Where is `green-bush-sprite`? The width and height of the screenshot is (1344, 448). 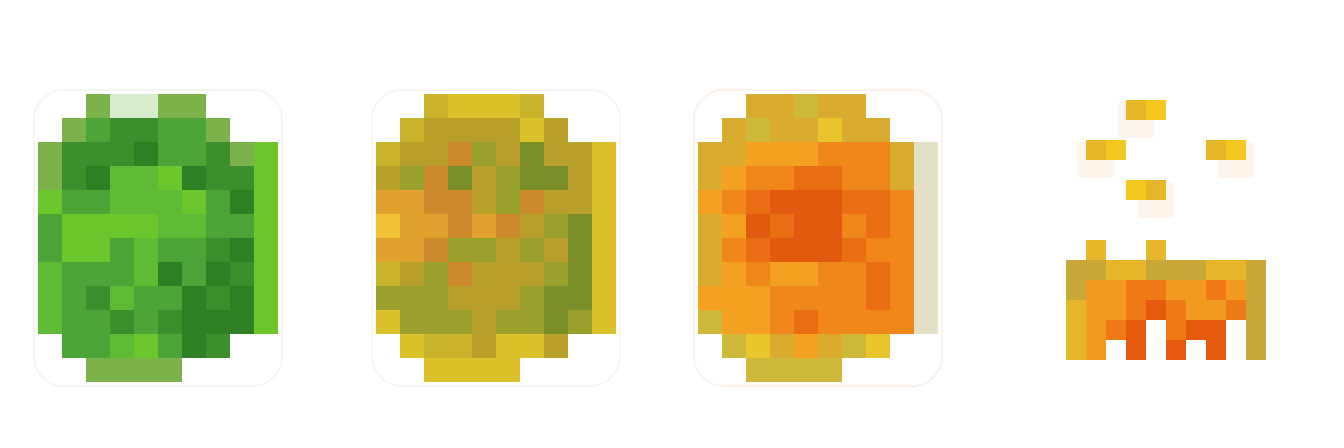 green-bush-sprite is located at coordinates (161, 239).